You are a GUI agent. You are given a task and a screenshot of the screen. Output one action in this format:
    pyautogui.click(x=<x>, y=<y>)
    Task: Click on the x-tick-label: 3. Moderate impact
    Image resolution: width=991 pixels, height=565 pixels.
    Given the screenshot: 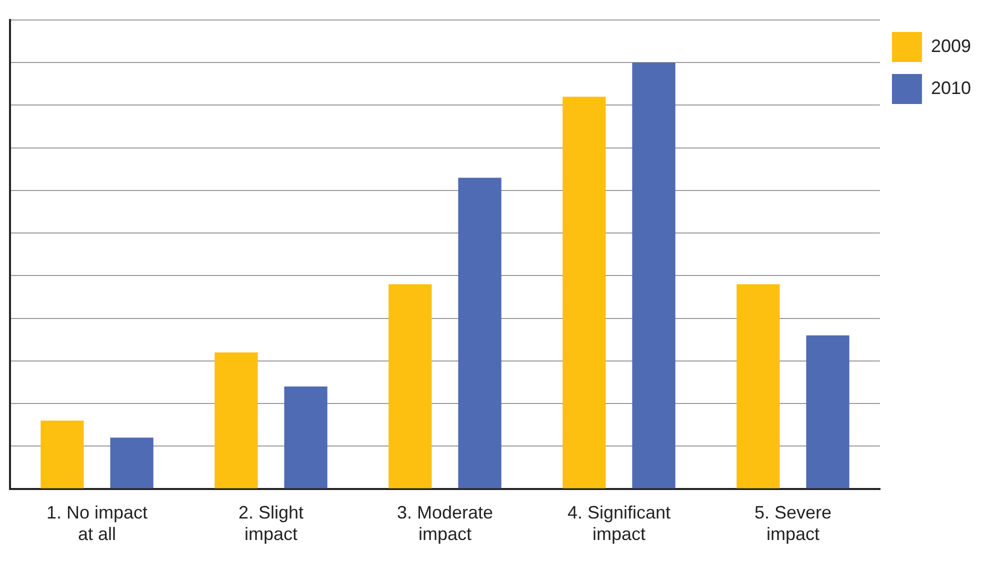 What is the action you would take?
    pyautogui.click(x=445, y=523)
    